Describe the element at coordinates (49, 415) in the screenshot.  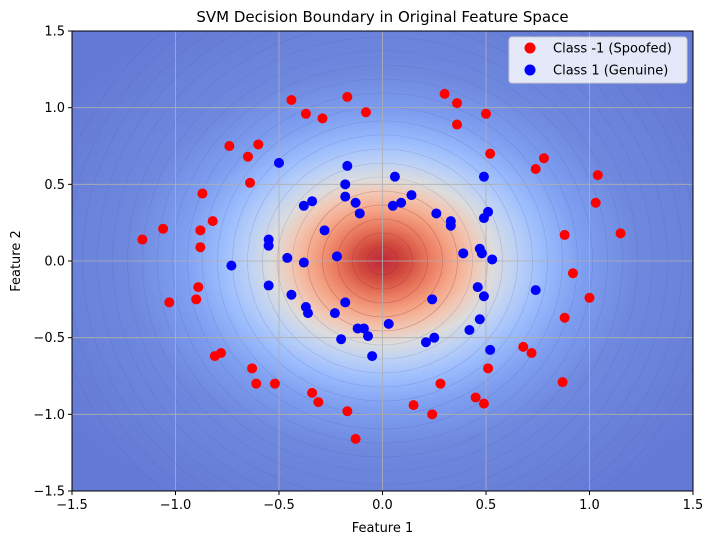
I see `y-tick-label: −1.0` at that location.